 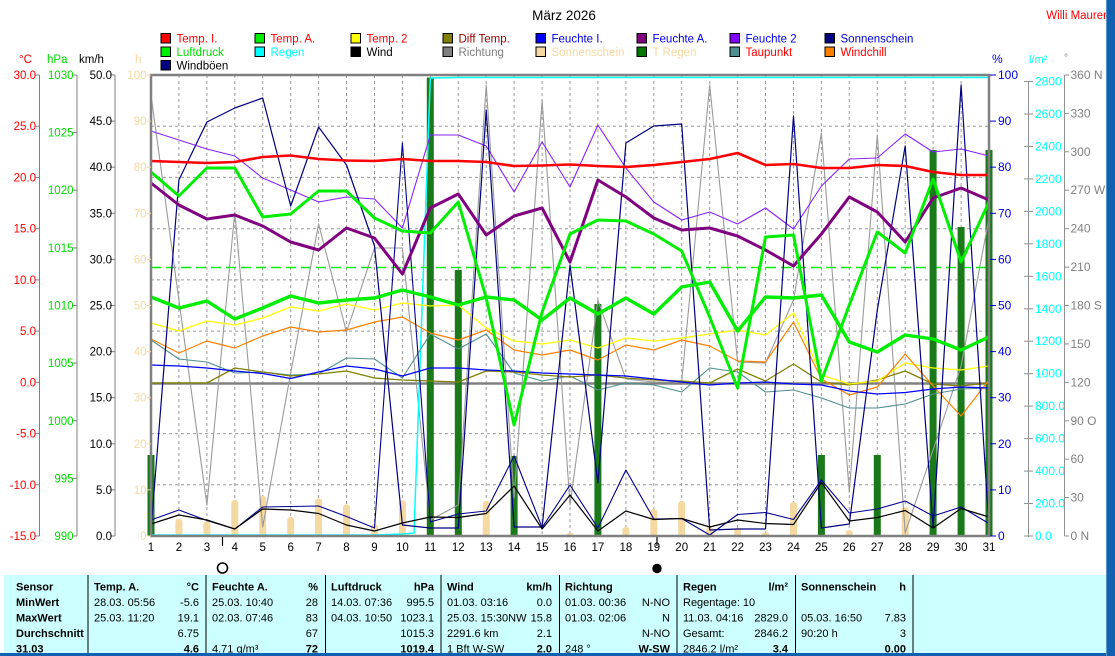 What do you see at coordinates (188, 634) in the screenshot?
I see `svg-text: 6.75` at bounding box center [188, 634].